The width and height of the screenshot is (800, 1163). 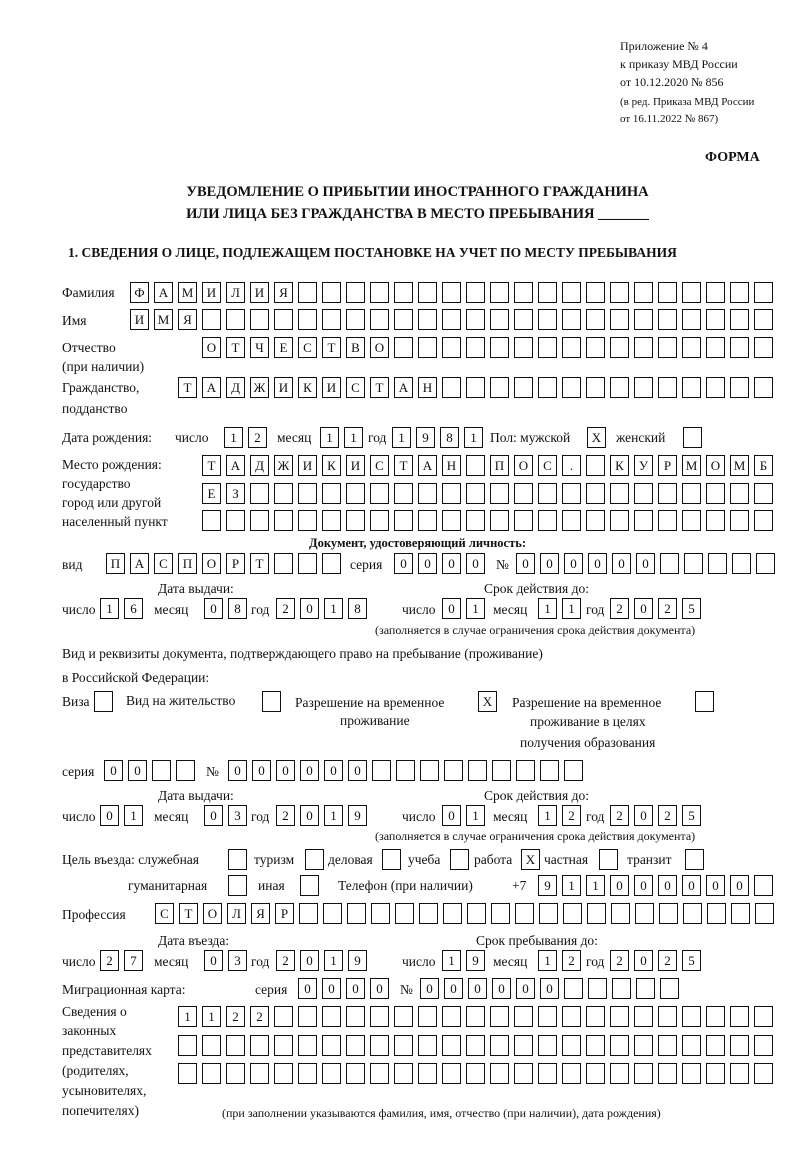 I want to click on purpose-humanitarian-checkbox, so click(x=237, y=885).